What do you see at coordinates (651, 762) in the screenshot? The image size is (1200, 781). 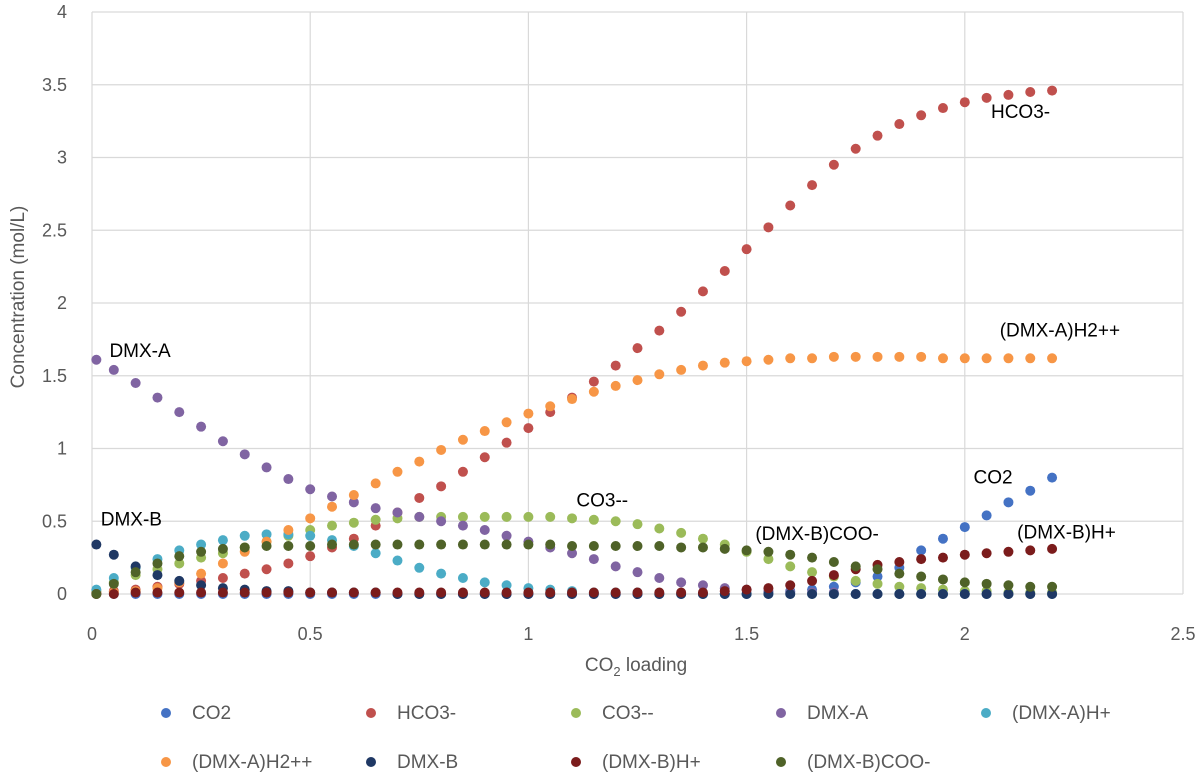 I see `legend-label: (DMX-B)H+` at bounding box center [651, 762].